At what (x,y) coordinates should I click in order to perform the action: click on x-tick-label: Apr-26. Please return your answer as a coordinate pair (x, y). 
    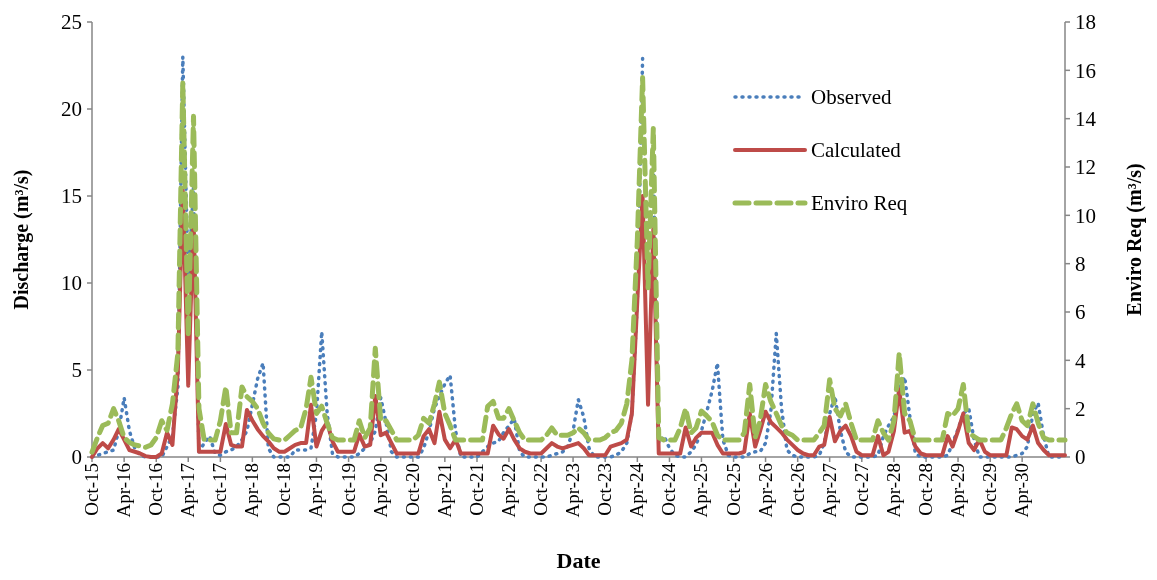
    Looking at the image, I should click on (765, 490).